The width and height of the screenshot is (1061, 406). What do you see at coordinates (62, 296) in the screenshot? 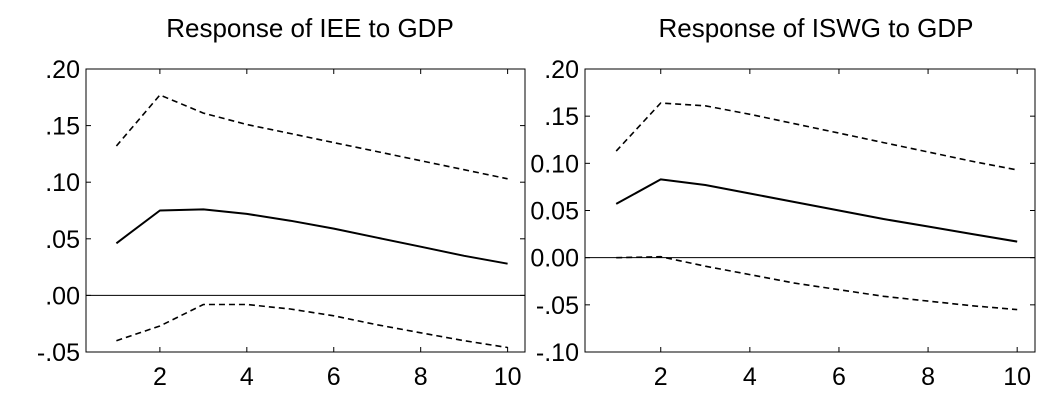
I see `y-tick-label: .00` at bounding box center [62, 296].